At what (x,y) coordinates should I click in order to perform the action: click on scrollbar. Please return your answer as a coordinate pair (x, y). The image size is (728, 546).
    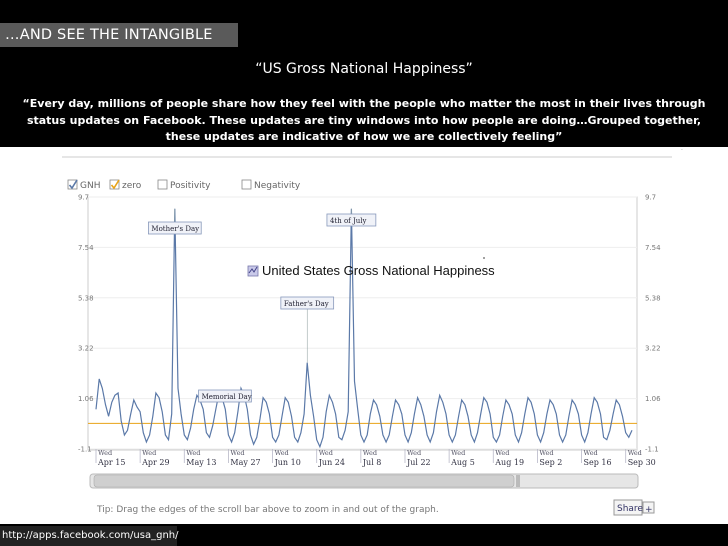
    Looking at the image, I should click on (364, 481).